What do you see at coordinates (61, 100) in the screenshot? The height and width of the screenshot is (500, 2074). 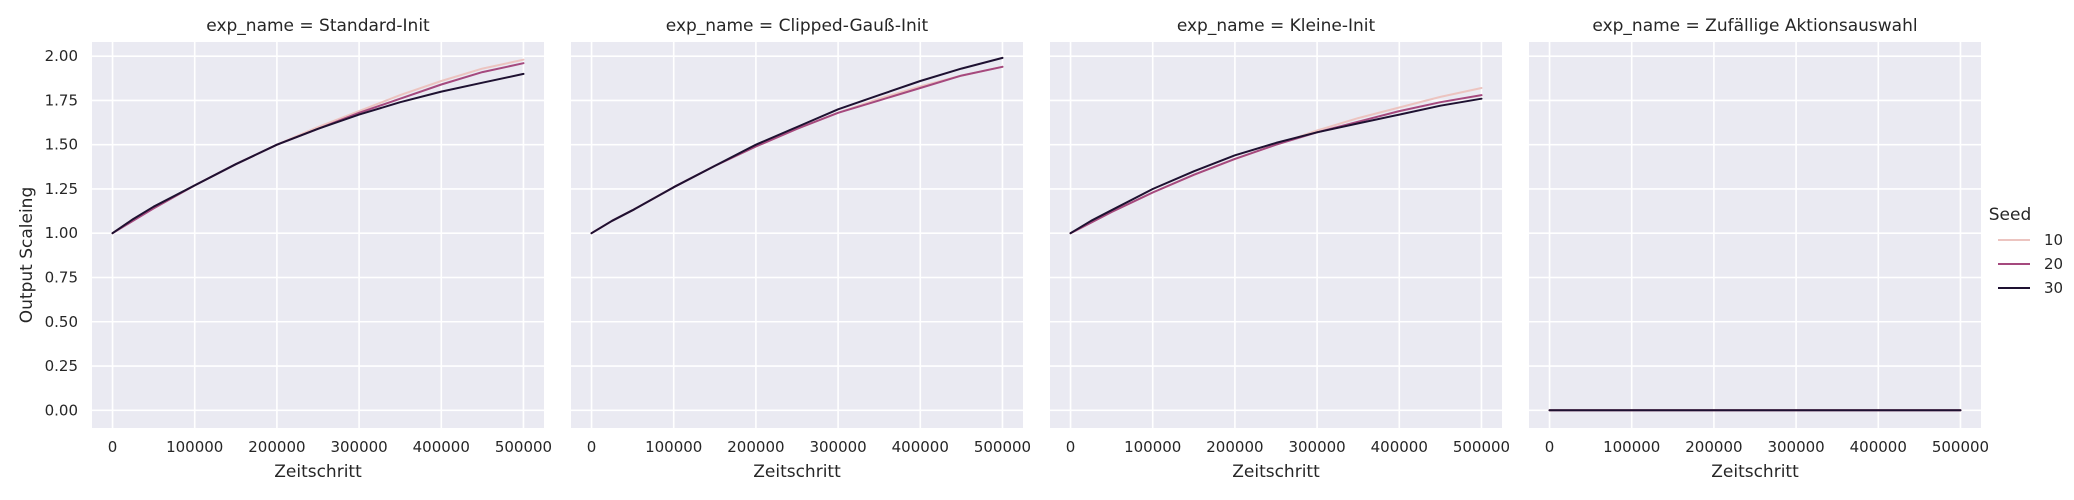 I see `y-tick-label: 1.75` at bounding box center [61, 100].